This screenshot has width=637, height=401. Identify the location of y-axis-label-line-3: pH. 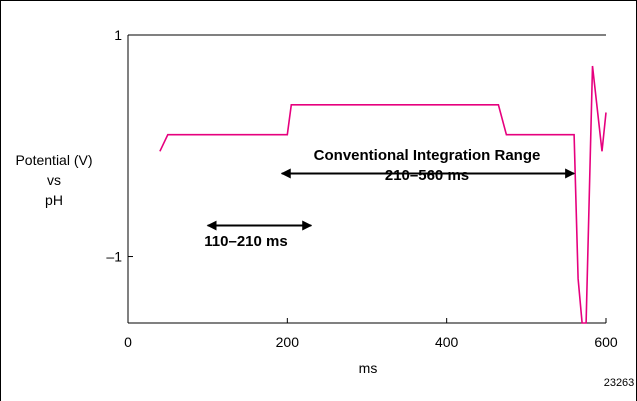
(54, 200).